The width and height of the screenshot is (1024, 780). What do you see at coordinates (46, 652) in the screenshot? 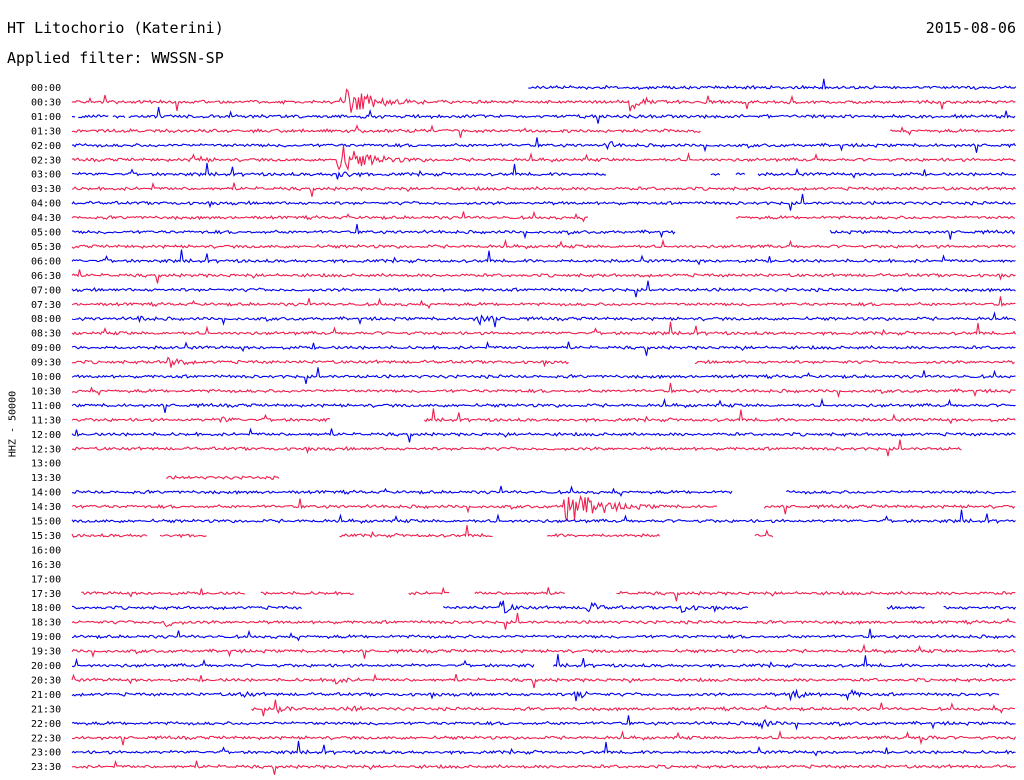
I see `row-tick-label: 19:30` at bounding box center [46, 652].